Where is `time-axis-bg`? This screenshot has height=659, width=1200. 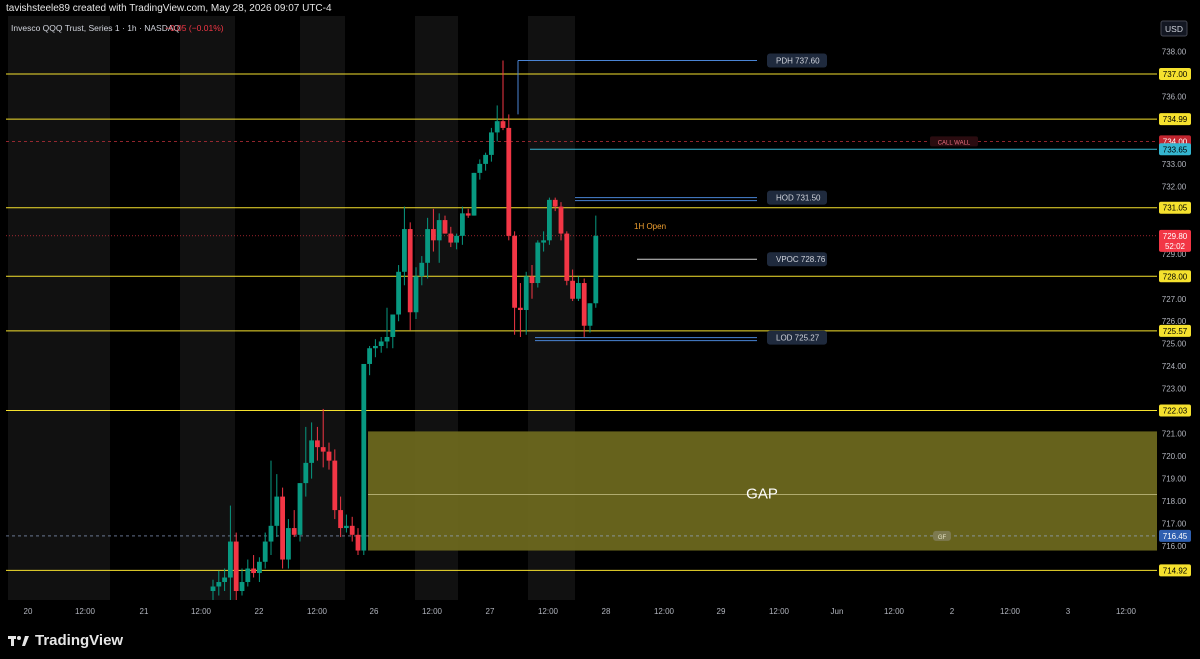 time-axis-bg is located at coordinates (578, 610).